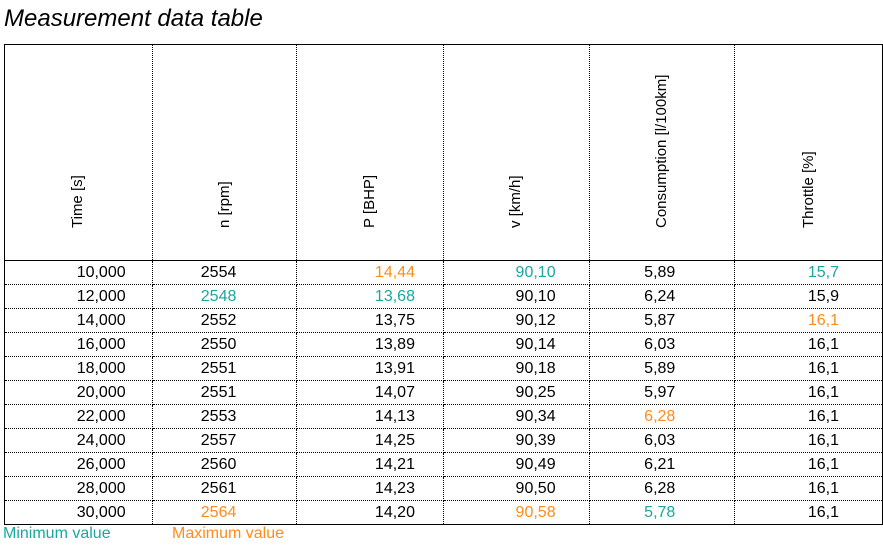  I want to click on table-cell: 14,000, so click(78, 320).